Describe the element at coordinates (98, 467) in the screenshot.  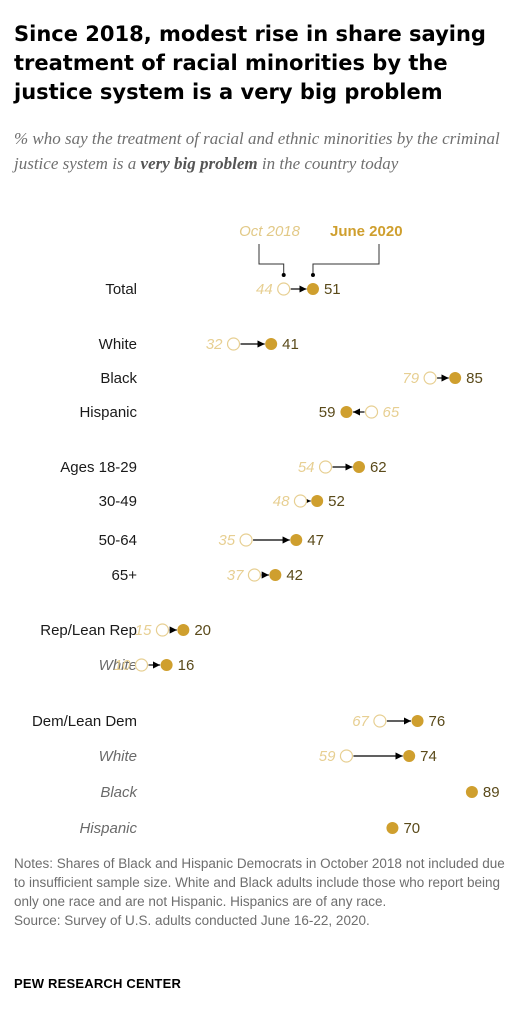
I see `row-label: Ages 18-29` at that location.